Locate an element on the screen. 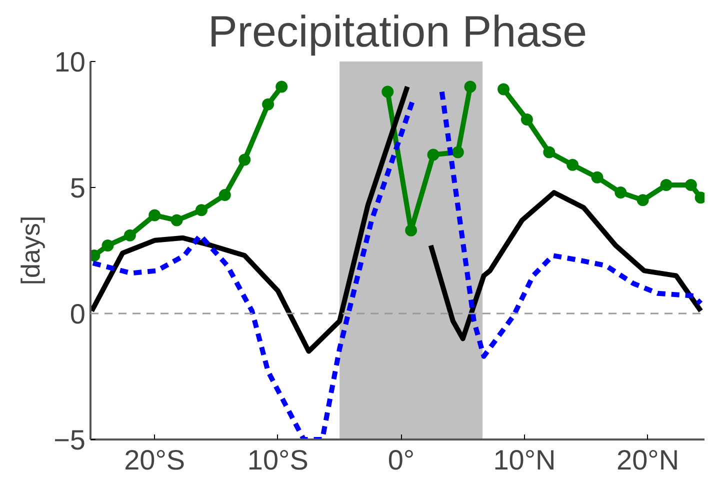 This screenshot has height=484, width=708. y-tick-label: −5 is located at coordinates (70, 440).